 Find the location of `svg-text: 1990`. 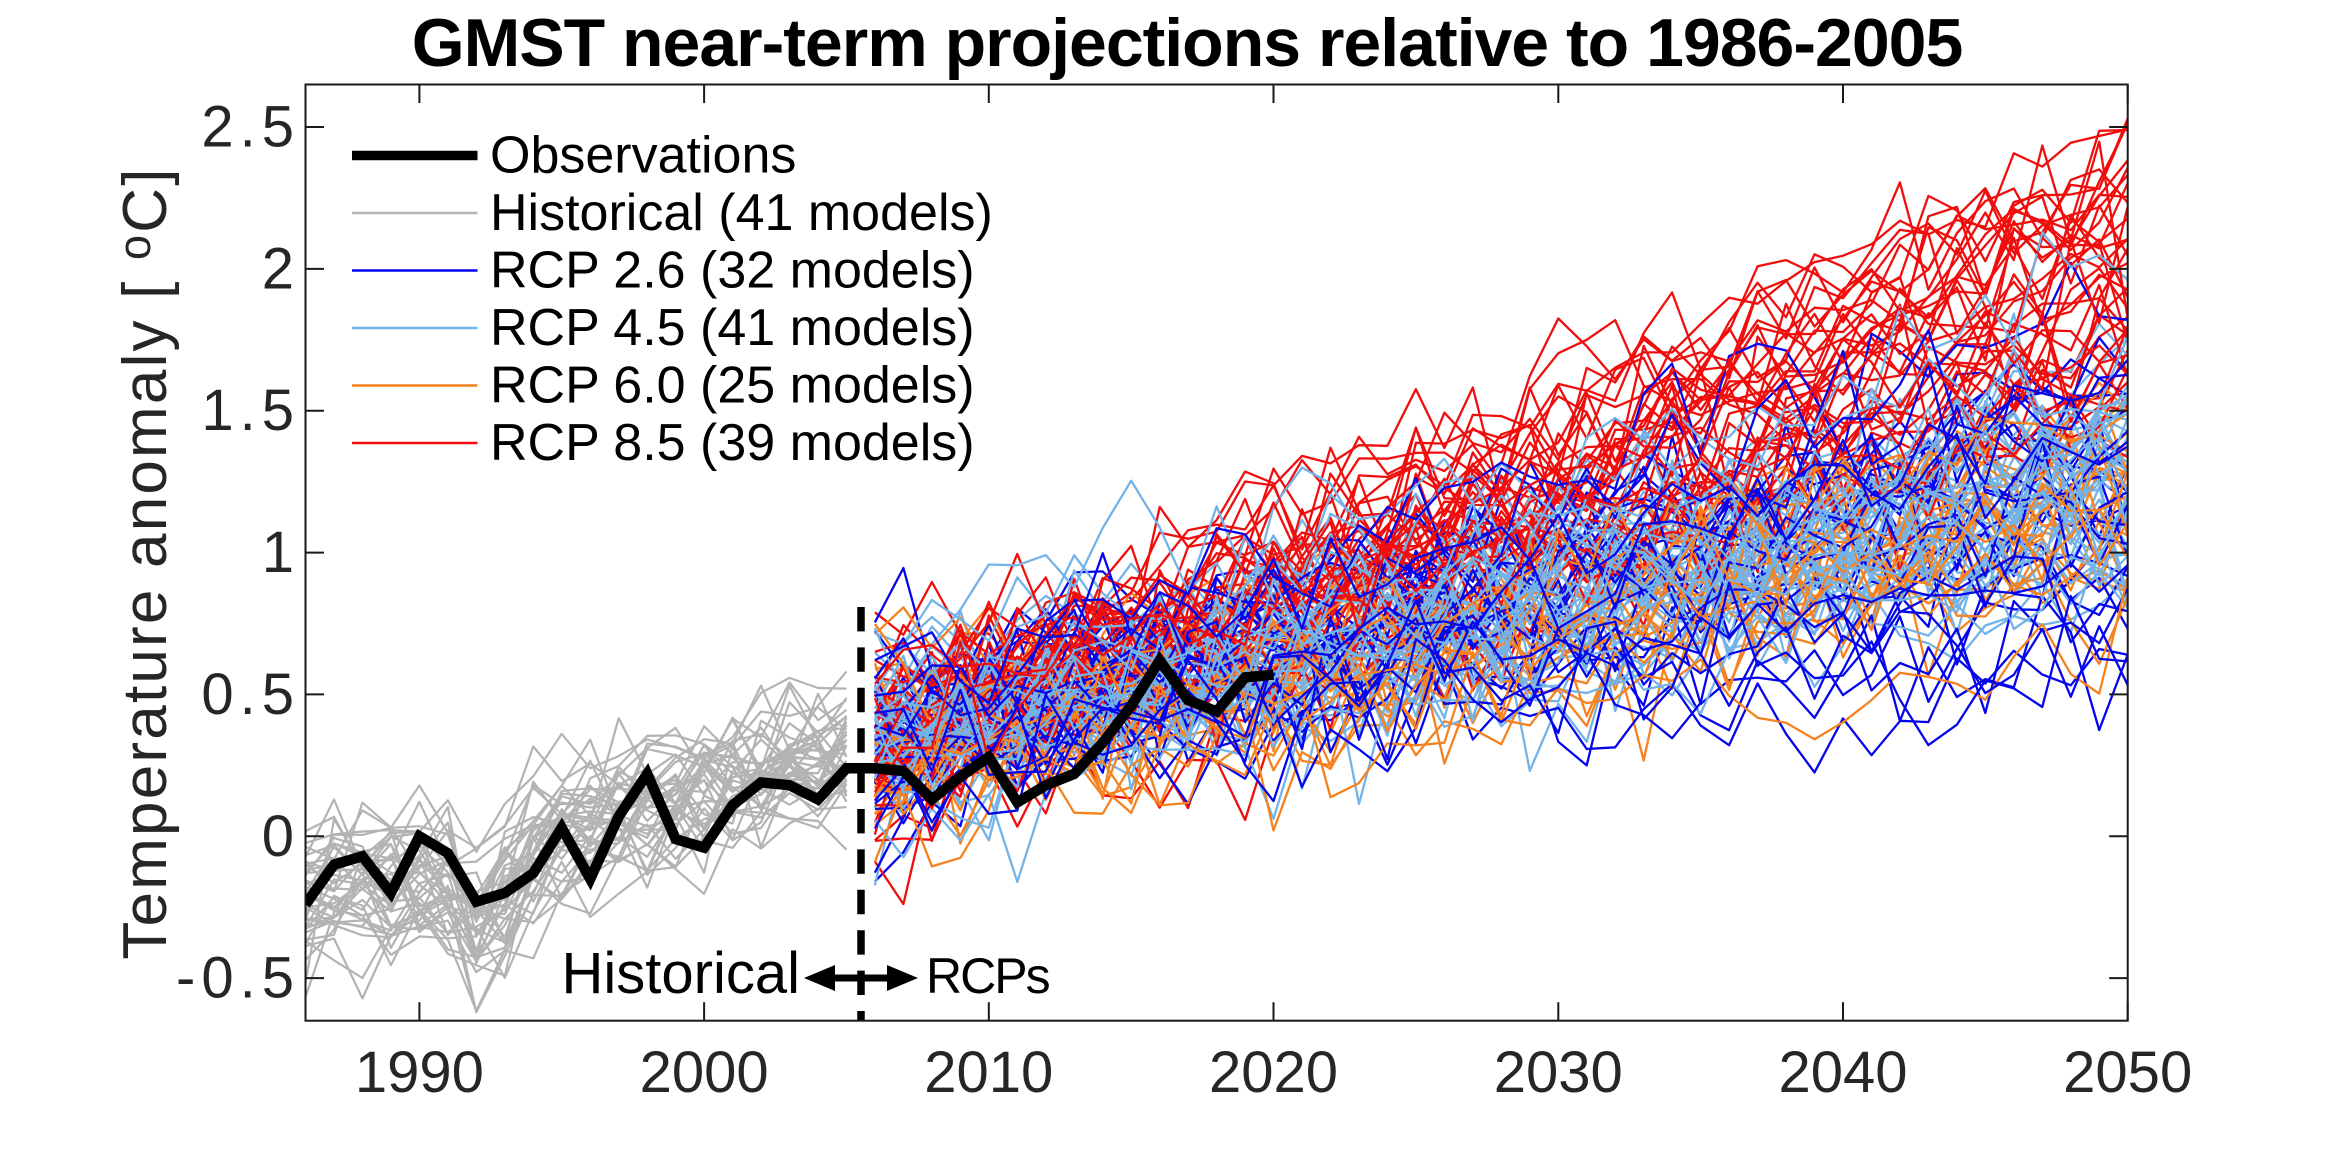

svg-text: 1990 is located at coordinates (419, 1072).